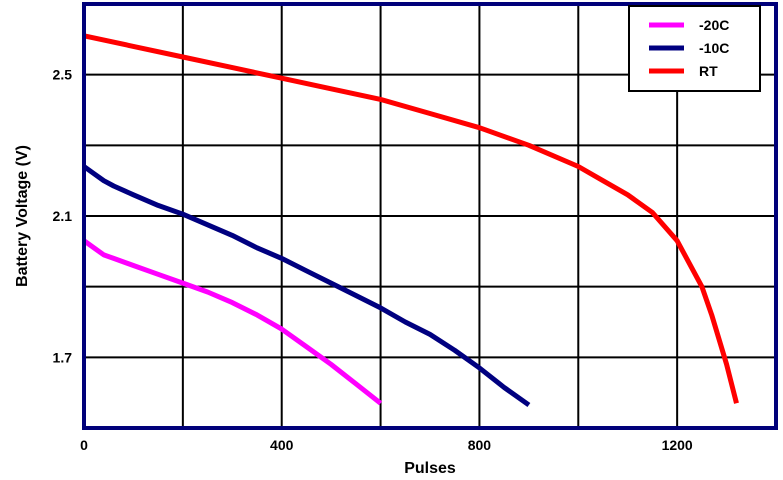 The height and width of the screenshot is (480, 783). I want to click on y-tick-label: 2.1, so click(63, 216).